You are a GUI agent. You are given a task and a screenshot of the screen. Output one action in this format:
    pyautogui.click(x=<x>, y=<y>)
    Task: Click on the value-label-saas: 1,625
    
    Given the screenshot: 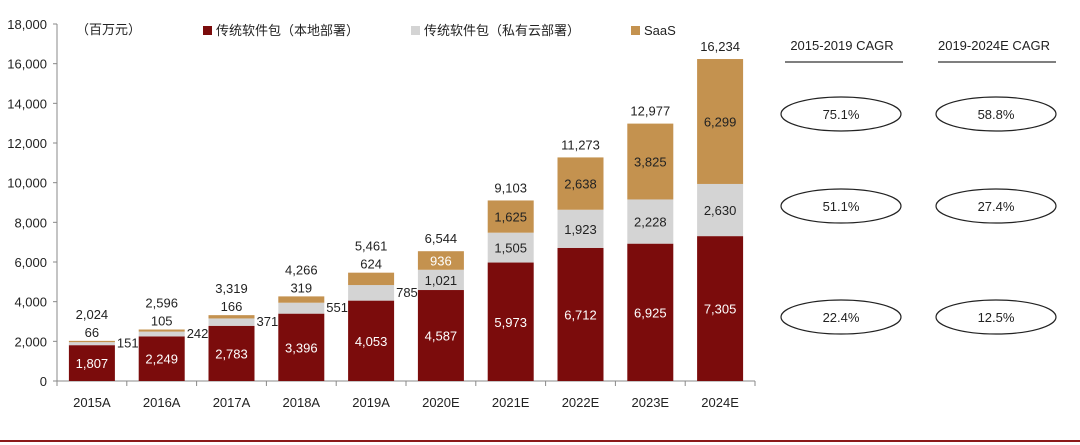 What is the action you would take?
    pyautogui.click(x=510, y=217)
    